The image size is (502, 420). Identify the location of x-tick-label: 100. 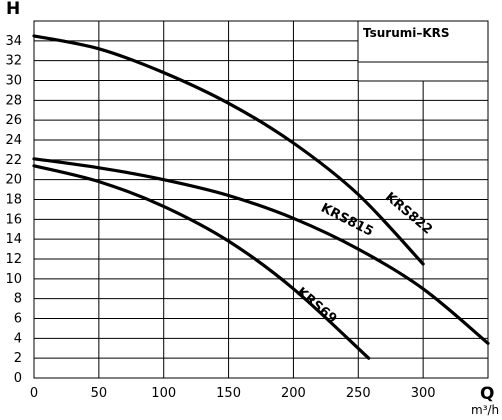
(163, 393).